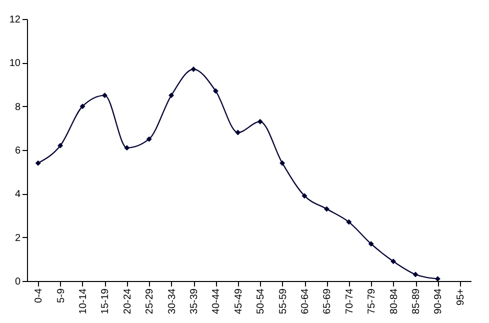 The image size is (489, 323). I want to click on x-tick-label: 25-29, so click(150, 301).